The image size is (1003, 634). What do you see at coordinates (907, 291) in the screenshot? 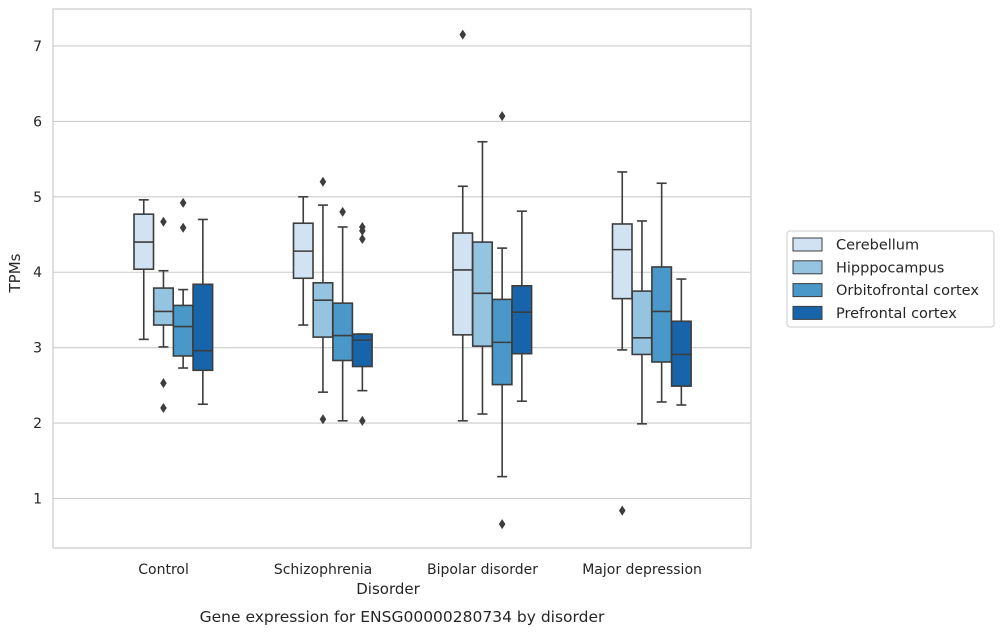
I see `legend-label: Orbitofrontal cortex` at bounding box center [907, 291].